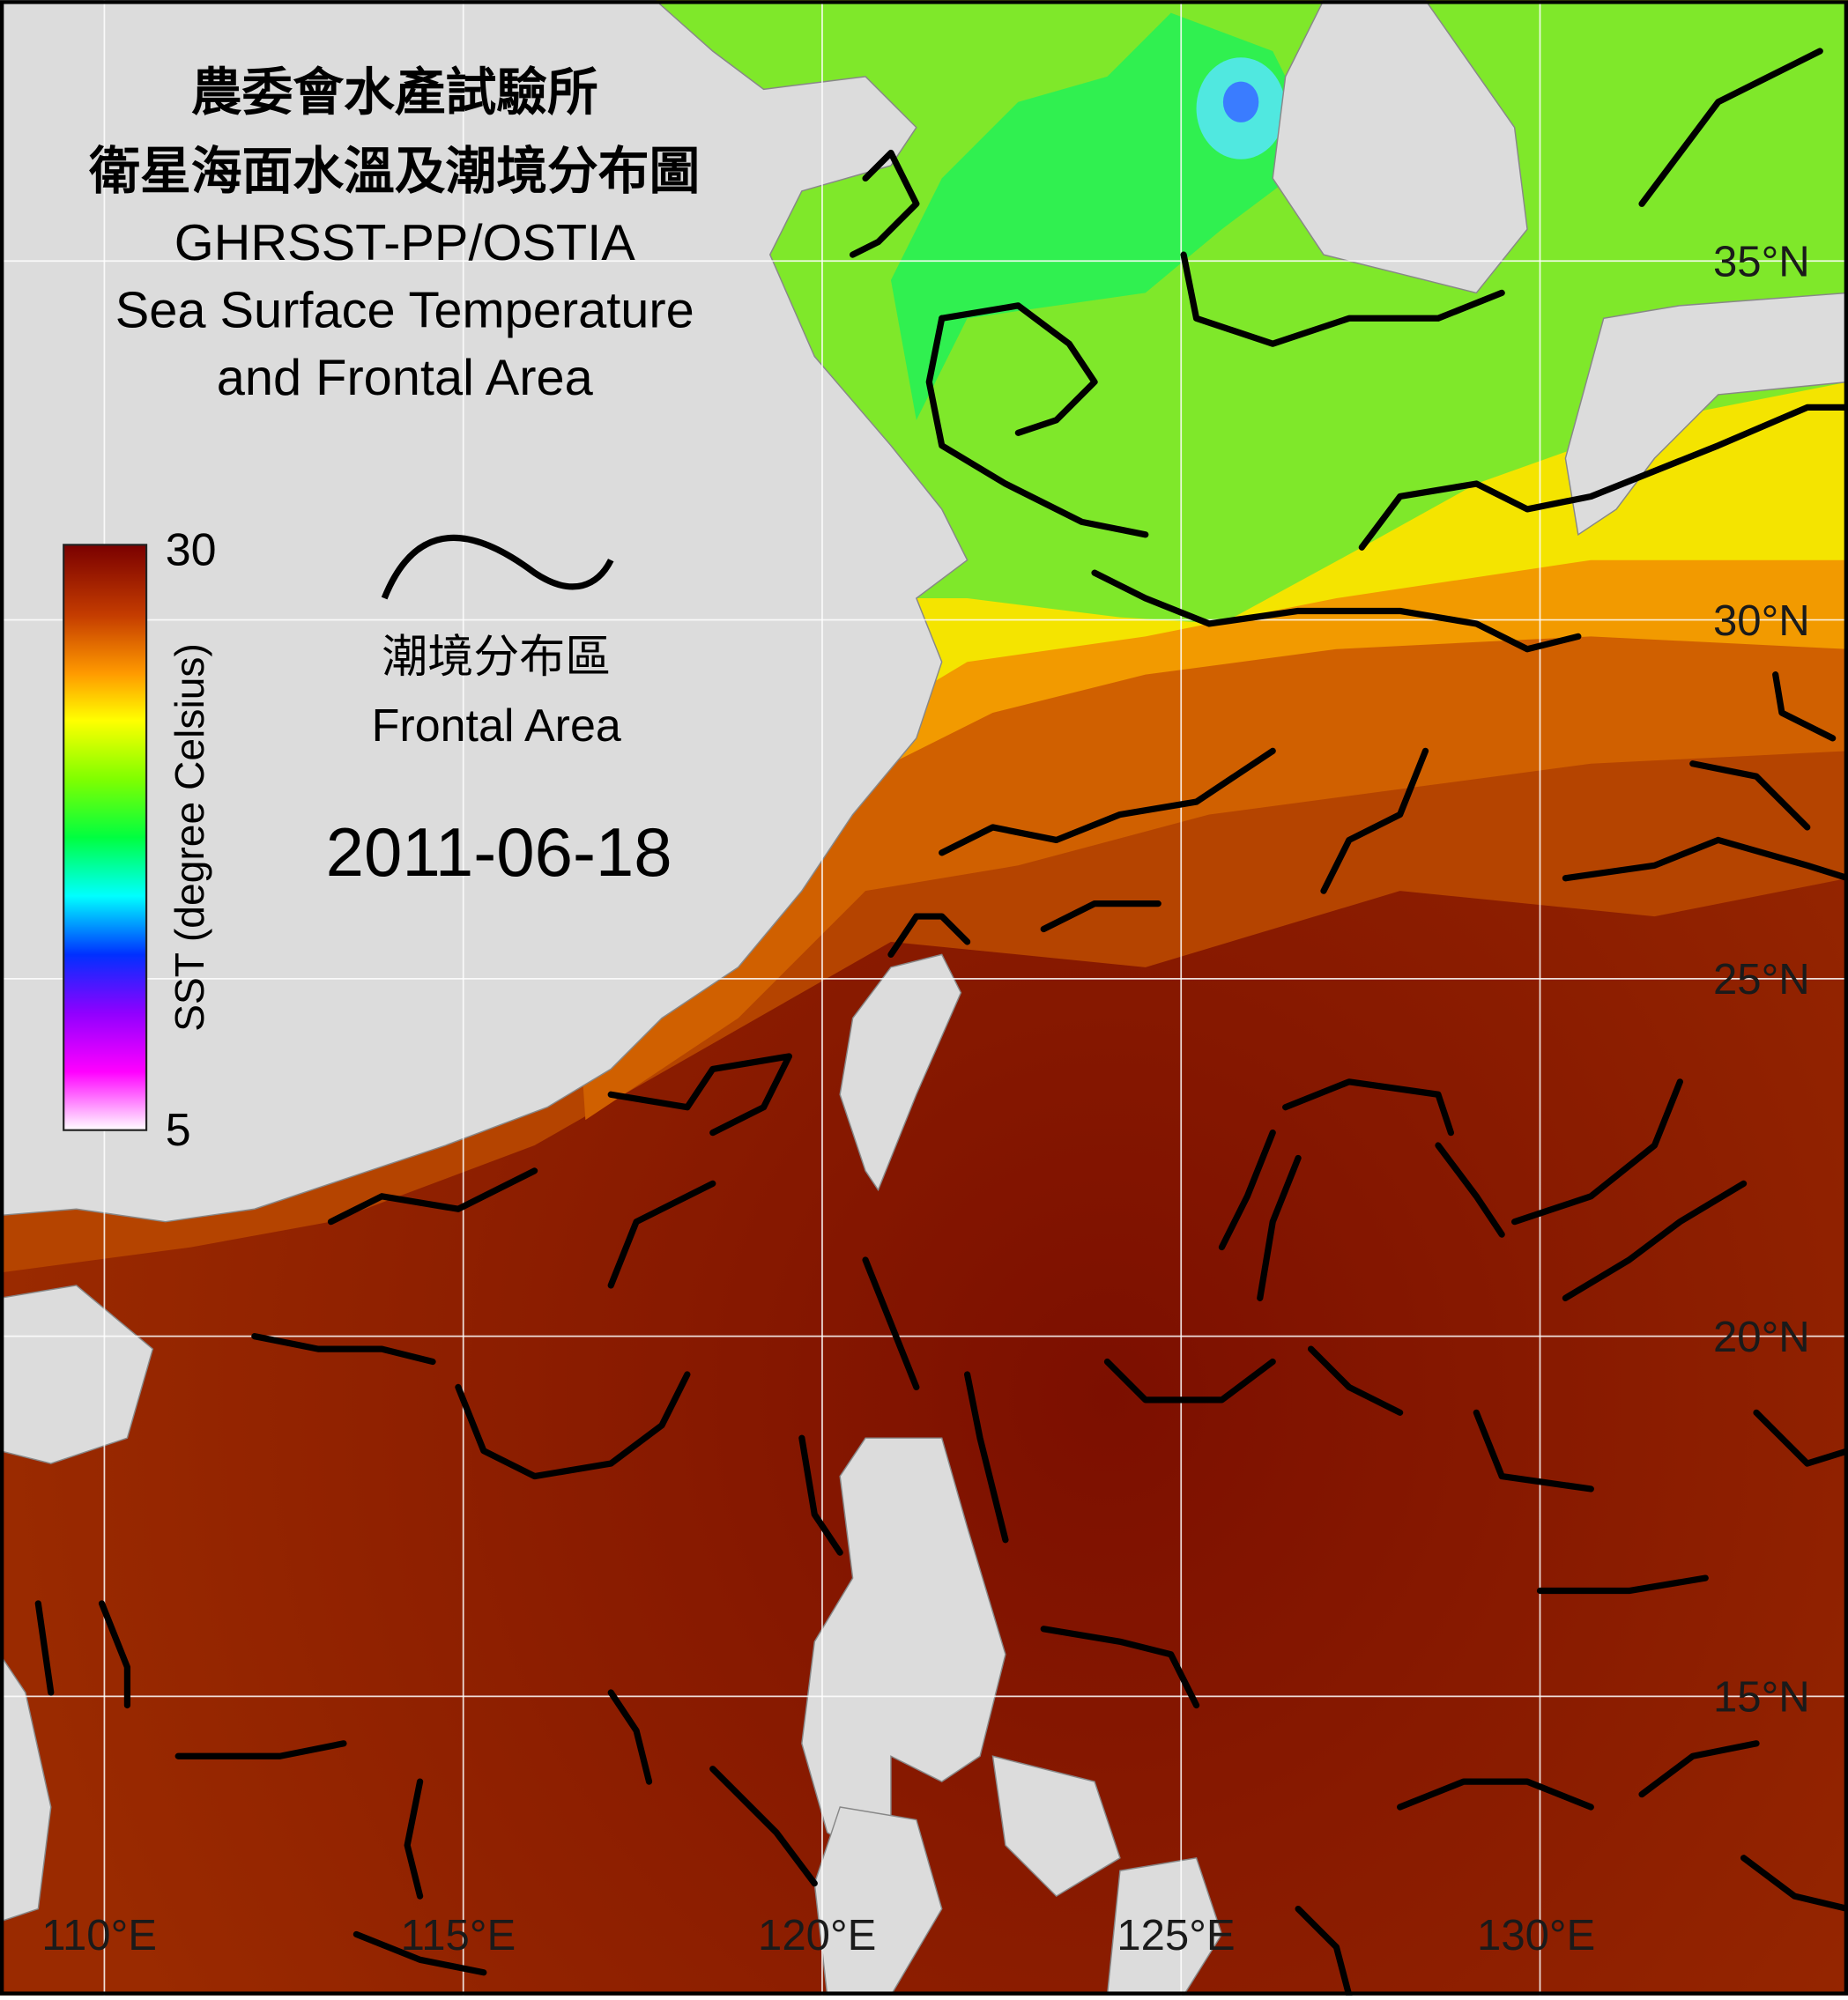 This screenshot has width=1848, height=2000. Describe the element at coordinates (497, 567) in the screenshot. I see `legend-symbol` at that location.